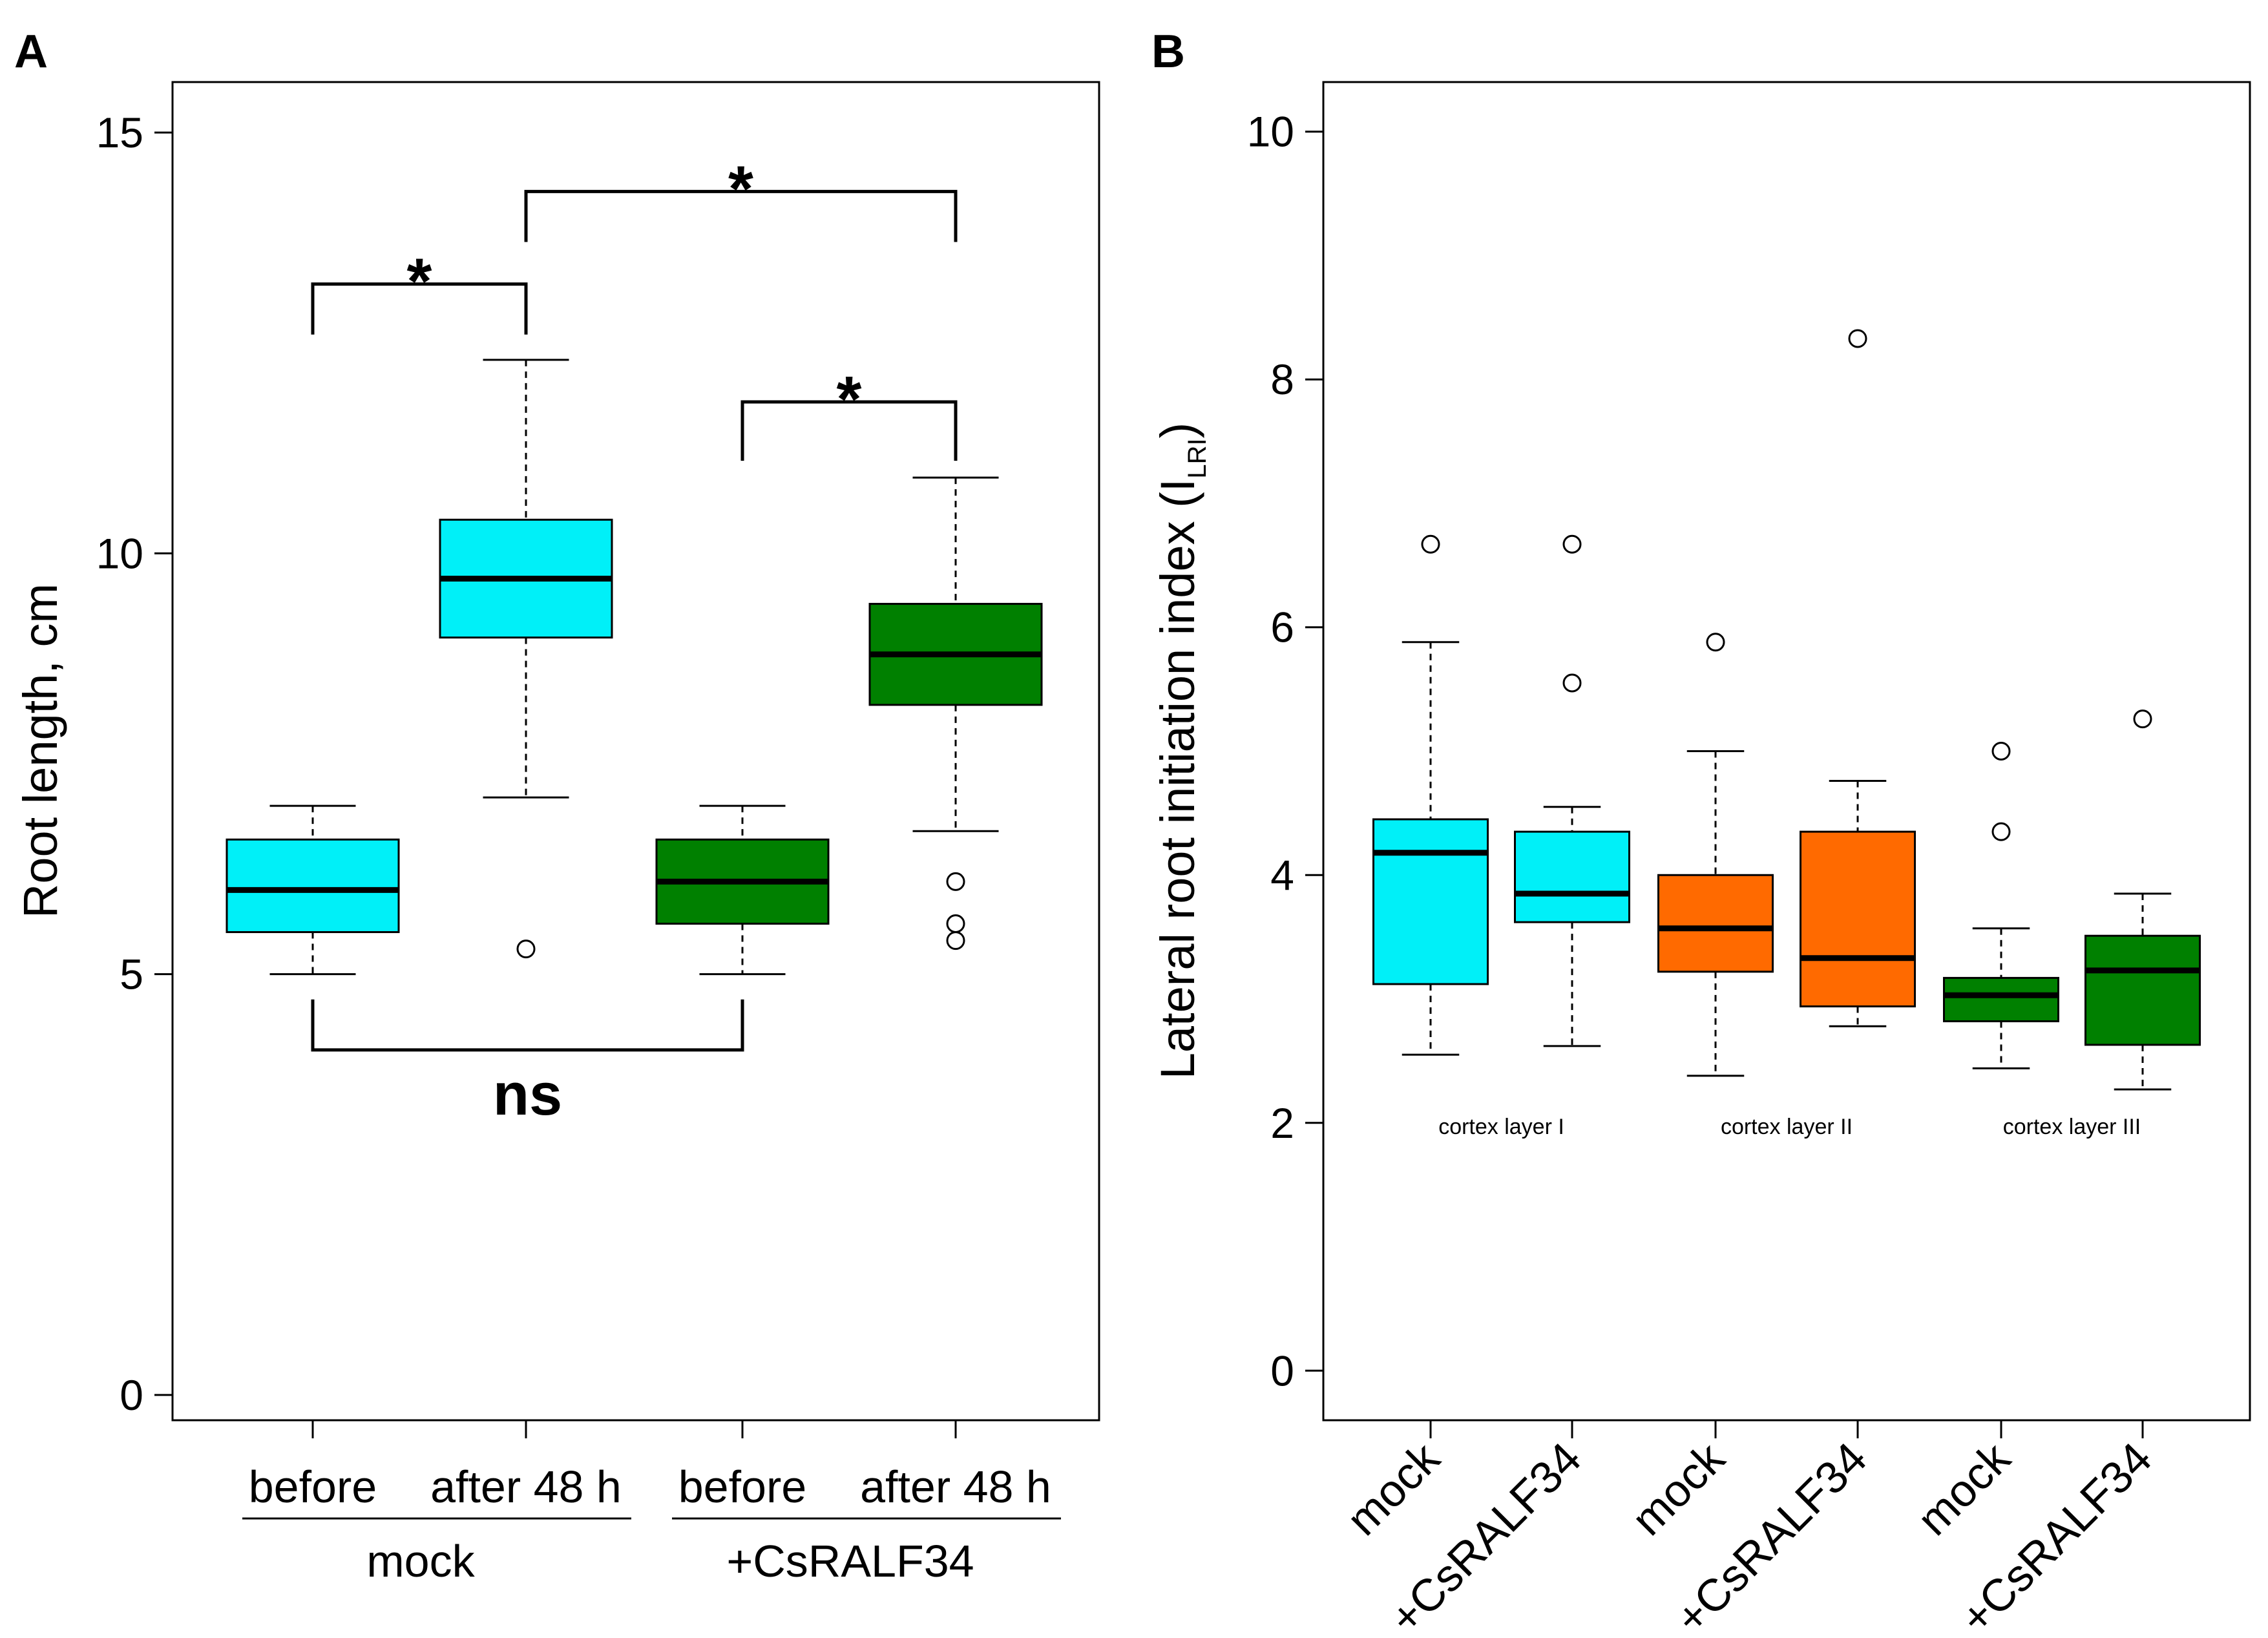 This screenshot has width=2268, height=1638. I want to click on panel-a-y-tick-label: 10, so click(120, 553).